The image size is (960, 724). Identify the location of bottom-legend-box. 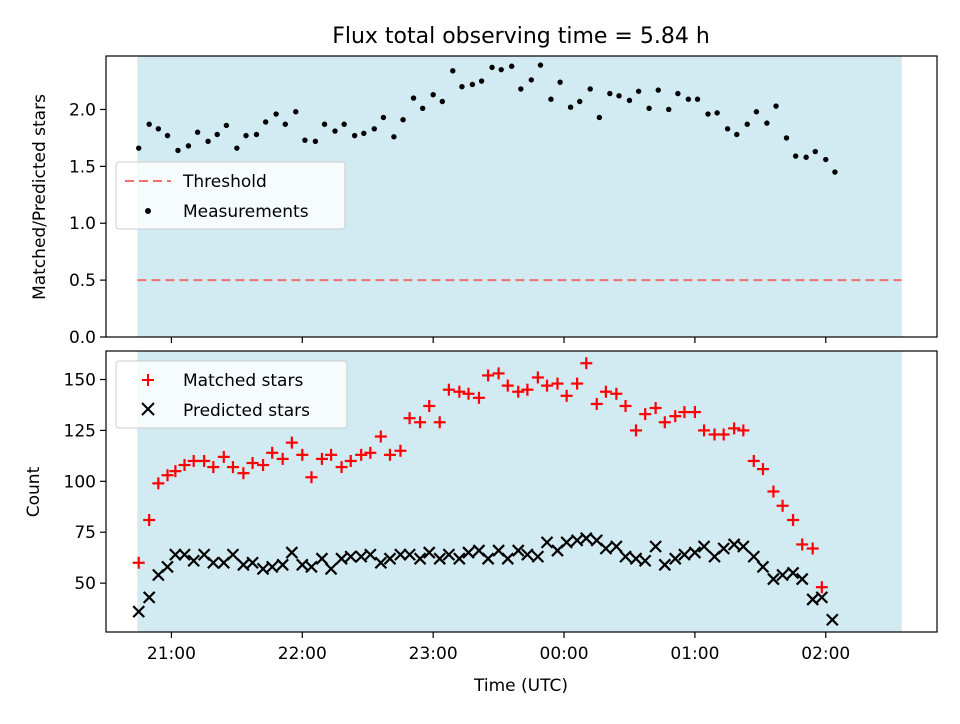
(231, 394).